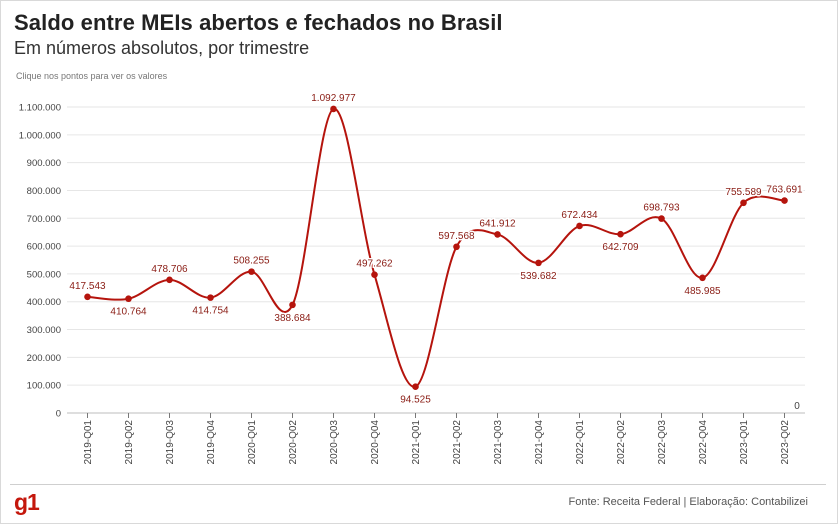 This screenshot has width=838, height=524. I want to click on x-tick-label: 2019-Q01, so click(88, 442).